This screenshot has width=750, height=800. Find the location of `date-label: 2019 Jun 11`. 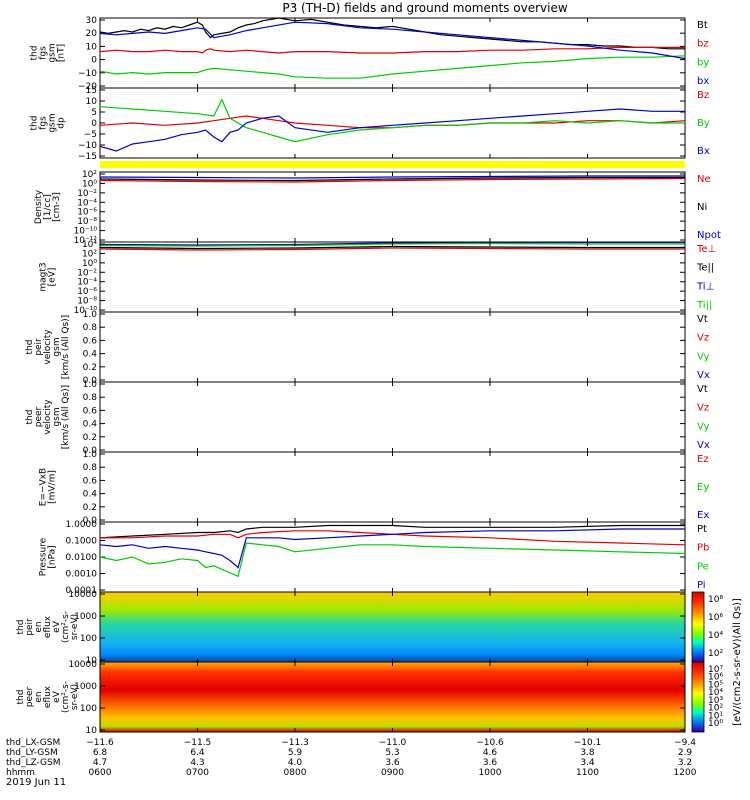

date-label: 2019 Jun 11 is located at coordinates (36, 782).